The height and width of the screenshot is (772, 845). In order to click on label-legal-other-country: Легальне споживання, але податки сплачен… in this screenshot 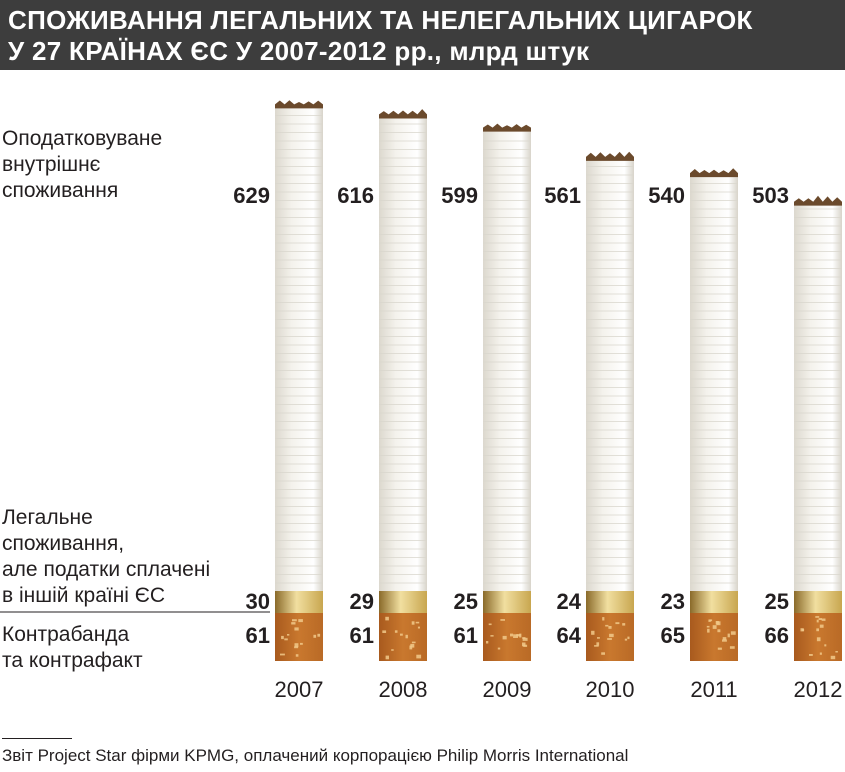, I will do `click(106, 556)`.